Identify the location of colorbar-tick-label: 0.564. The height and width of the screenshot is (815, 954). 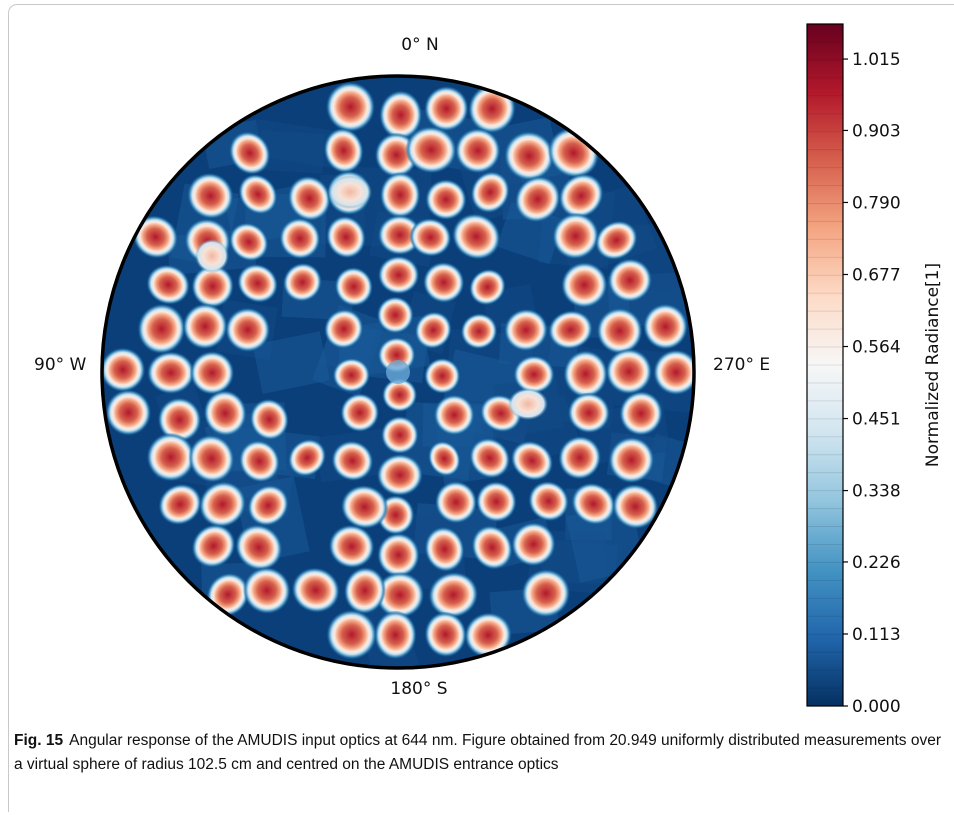
(876, 348).